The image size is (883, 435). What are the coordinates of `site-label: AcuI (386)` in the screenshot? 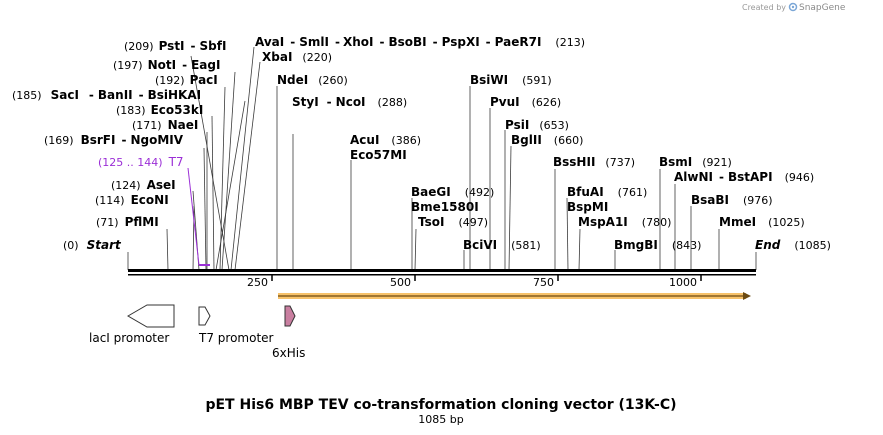 It's located at (385, 140).